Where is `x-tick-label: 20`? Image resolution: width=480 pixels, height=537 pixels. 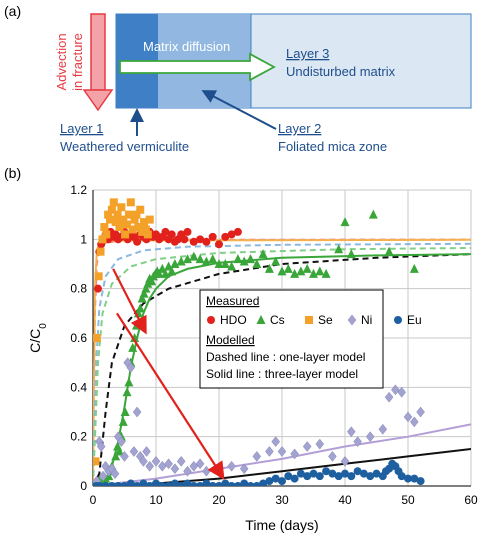 x-tick-label: 20 is located at coordinates (219, 500).